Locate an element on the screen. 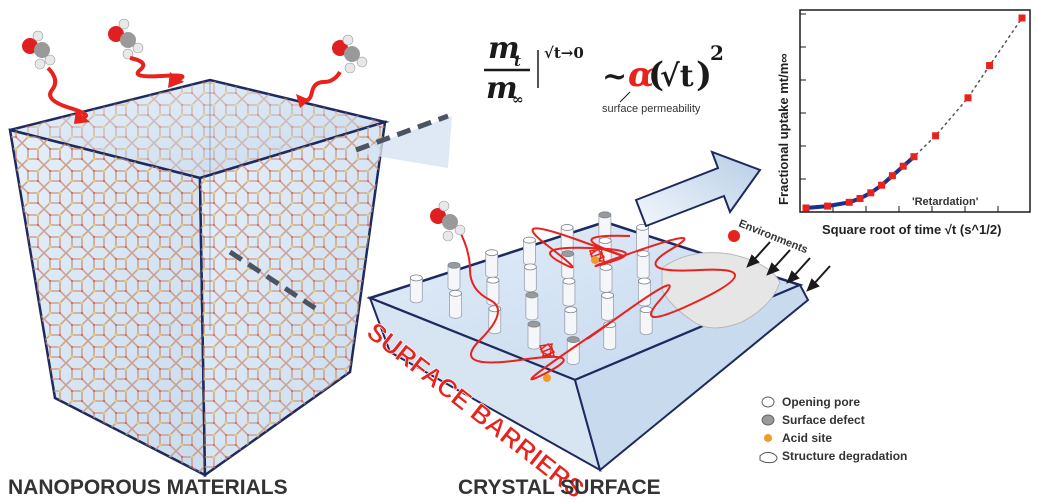 The height and width of the screenshot is (503, 1038). chart-ticks is located at coordinates (899, 112).